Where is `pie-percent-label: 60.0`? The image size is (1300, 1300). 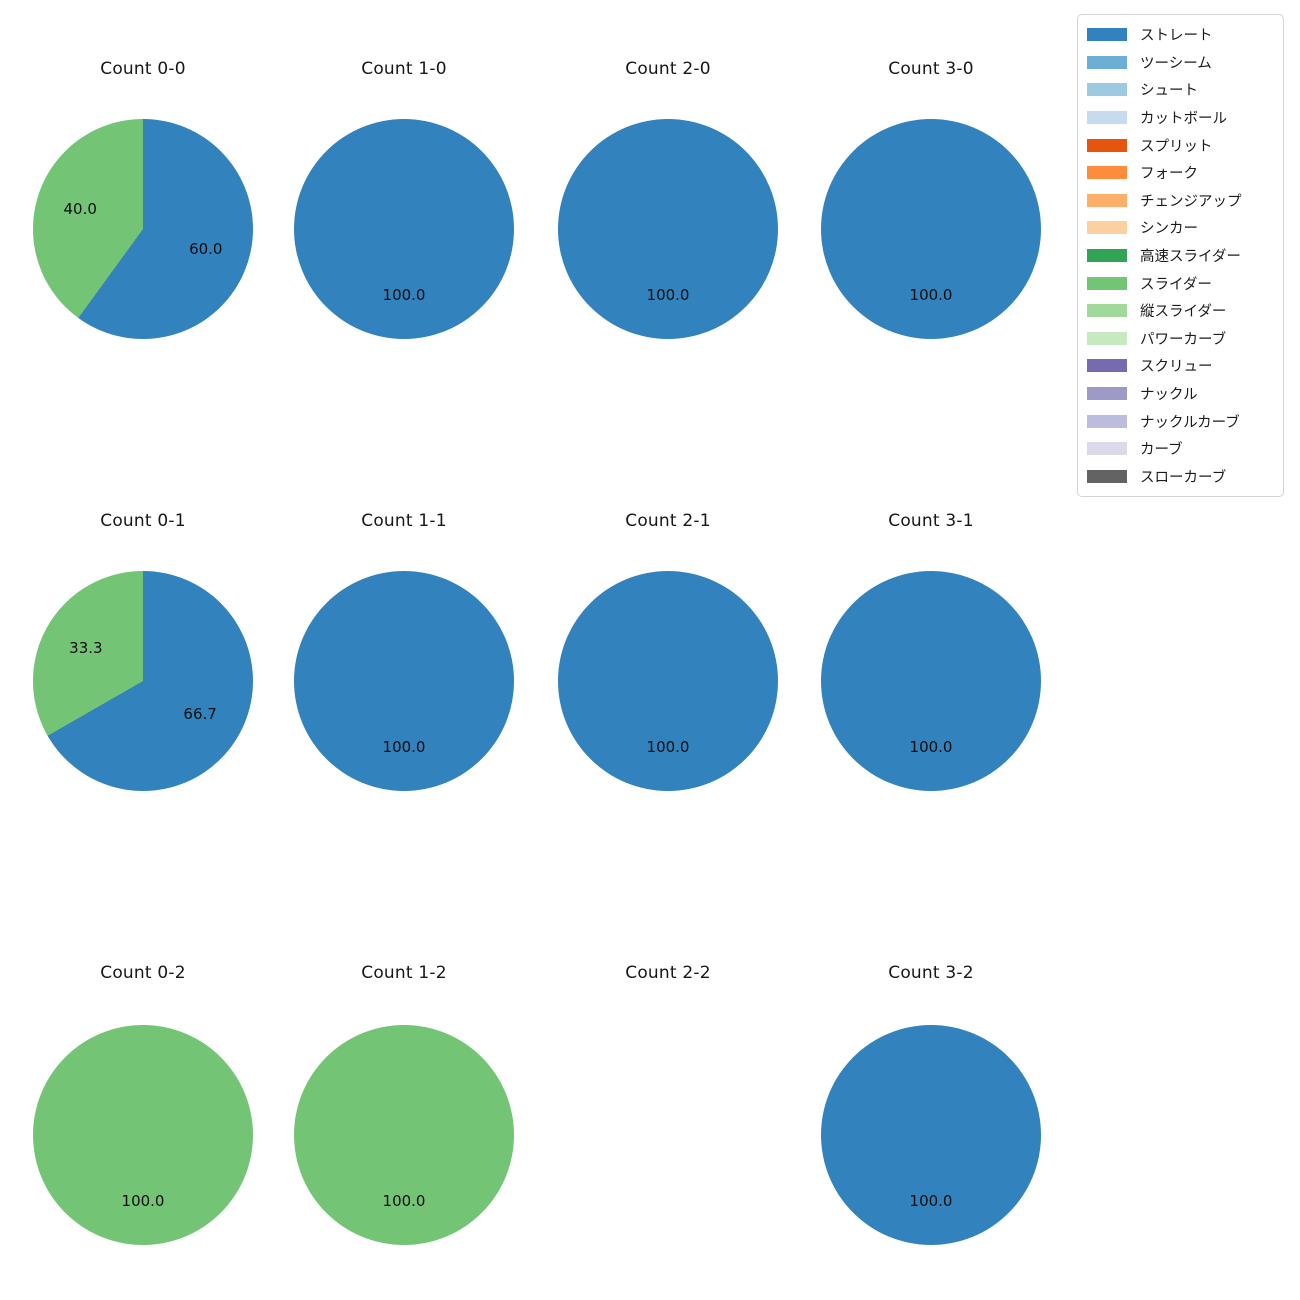 pie-percent-label: 60.0 is located at coordinates (206, 249).